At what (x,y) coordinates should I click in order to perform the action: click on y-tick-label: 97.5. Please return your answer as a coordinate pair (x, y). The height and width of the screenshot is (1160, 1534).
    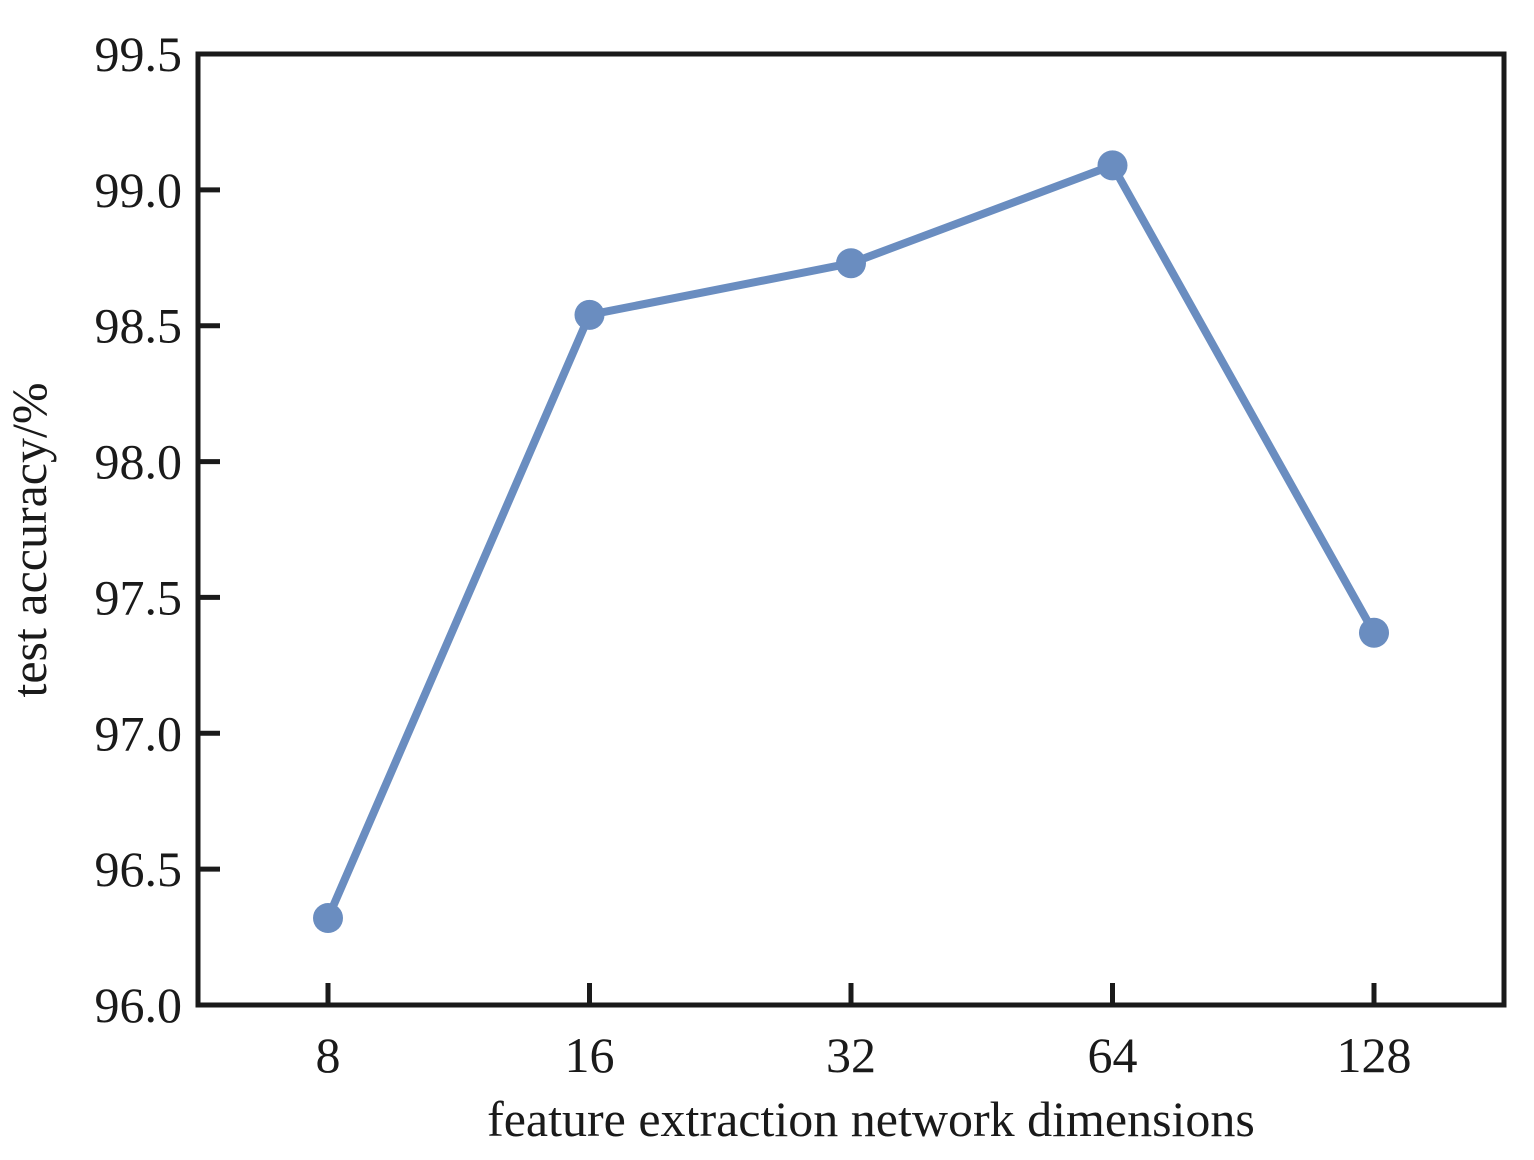
    Looking at the image, I should click on (139, 597).